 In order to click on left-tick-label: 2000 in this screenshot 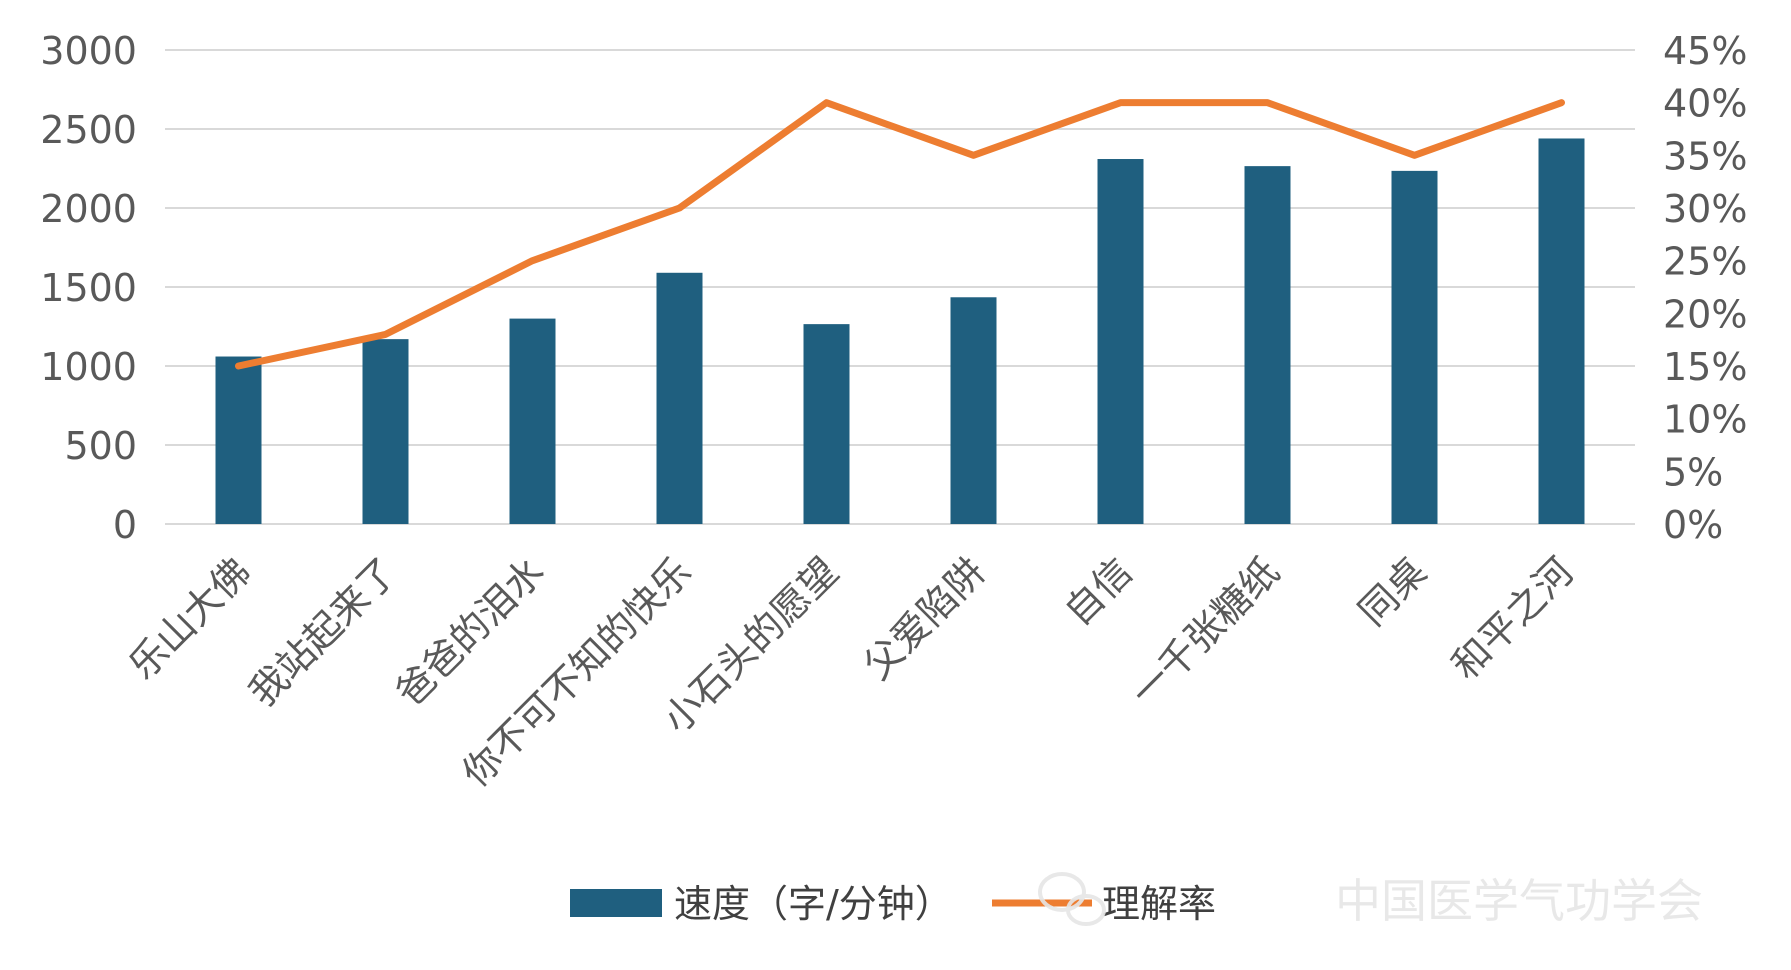, I will do `click(88, 209)`.